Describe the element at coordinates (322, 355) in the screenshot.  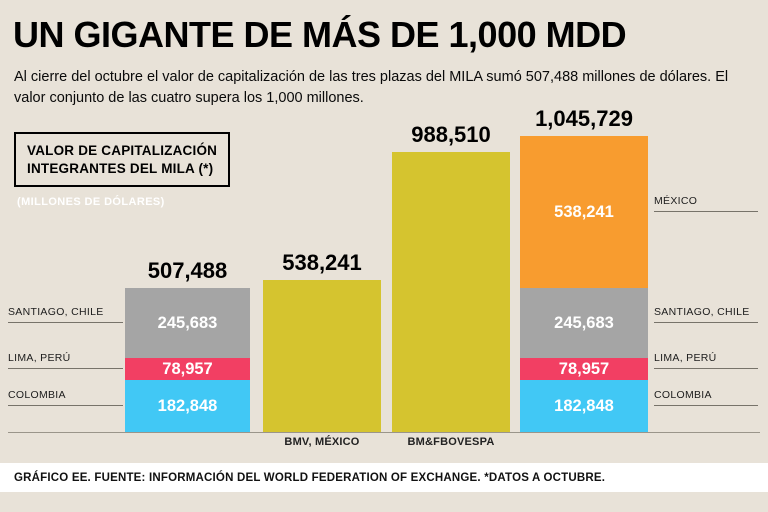
I see `bar-segment-bmv-m-xico` at that location.